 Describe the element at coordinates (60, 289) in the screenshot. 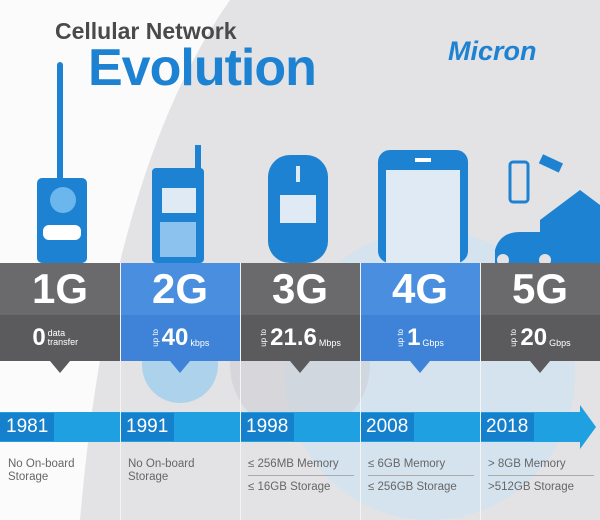

I see `generation-label: 1G` at that location.